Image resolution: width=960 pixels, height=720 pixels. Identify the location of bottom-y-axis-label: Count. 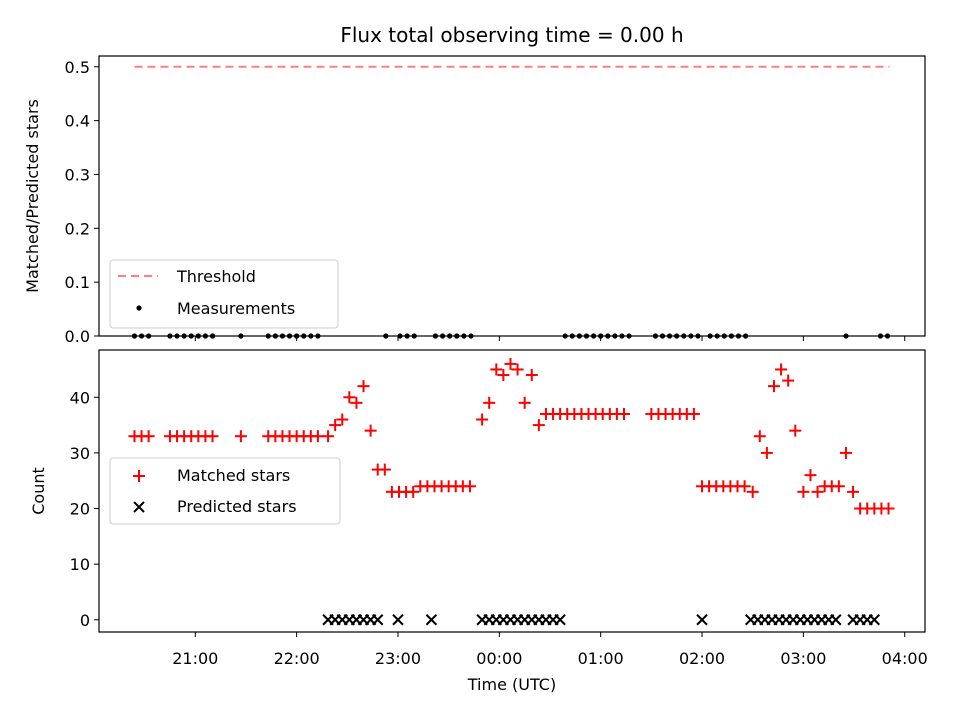
(38, 491).